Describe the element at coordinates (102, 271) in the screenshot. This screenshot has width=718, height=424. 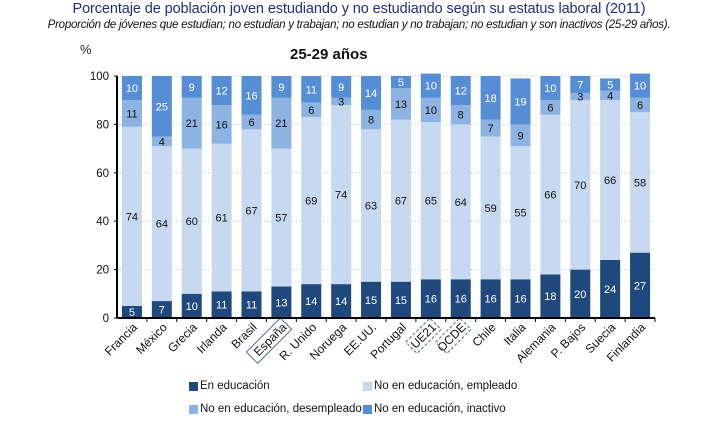
I see `y-tick-label: 20` at that location.